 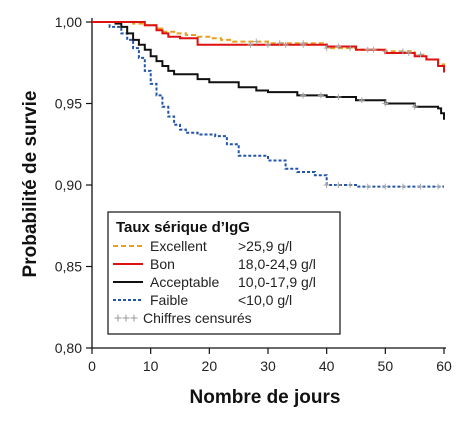 I want to click on y-tick-label: 1,00, so click(x=68, y=22).